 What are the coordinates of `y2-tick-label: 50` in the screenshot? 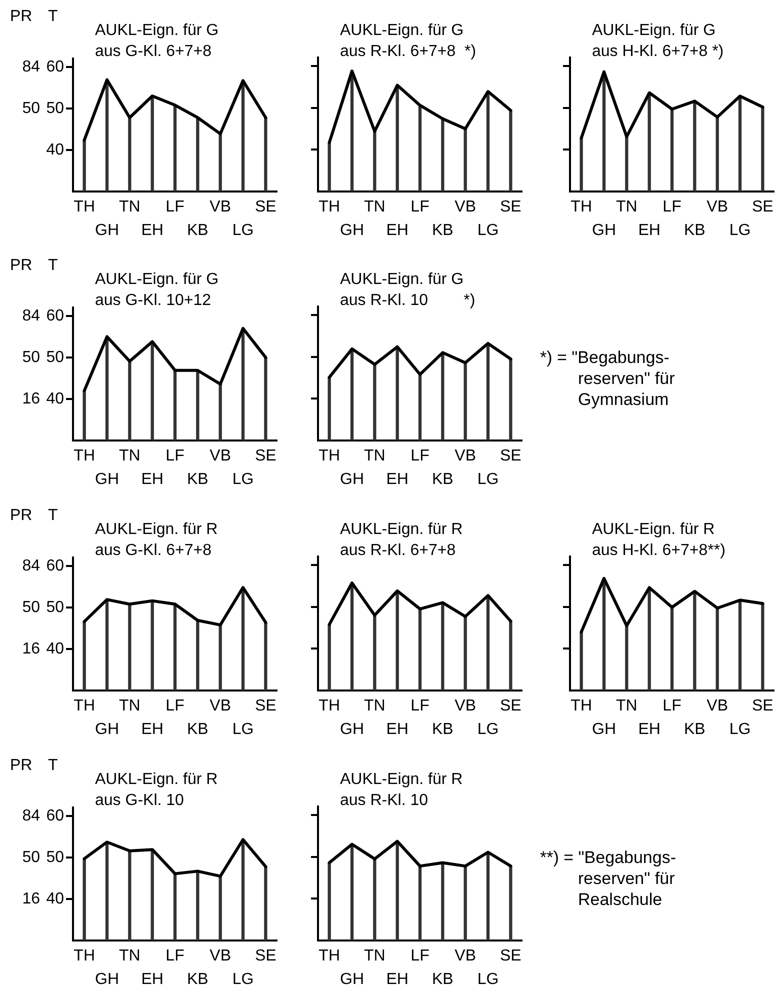 It's located at (31, 108).